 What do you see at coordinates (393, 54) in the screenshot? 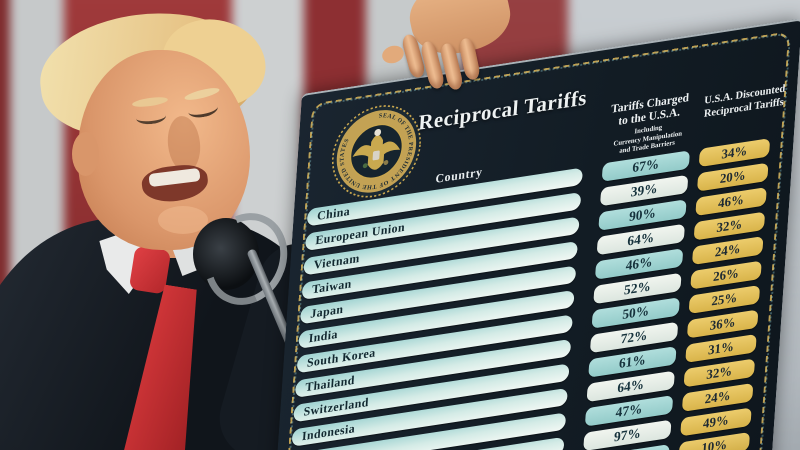
I see `thumb` at bounding box center [393, 54].